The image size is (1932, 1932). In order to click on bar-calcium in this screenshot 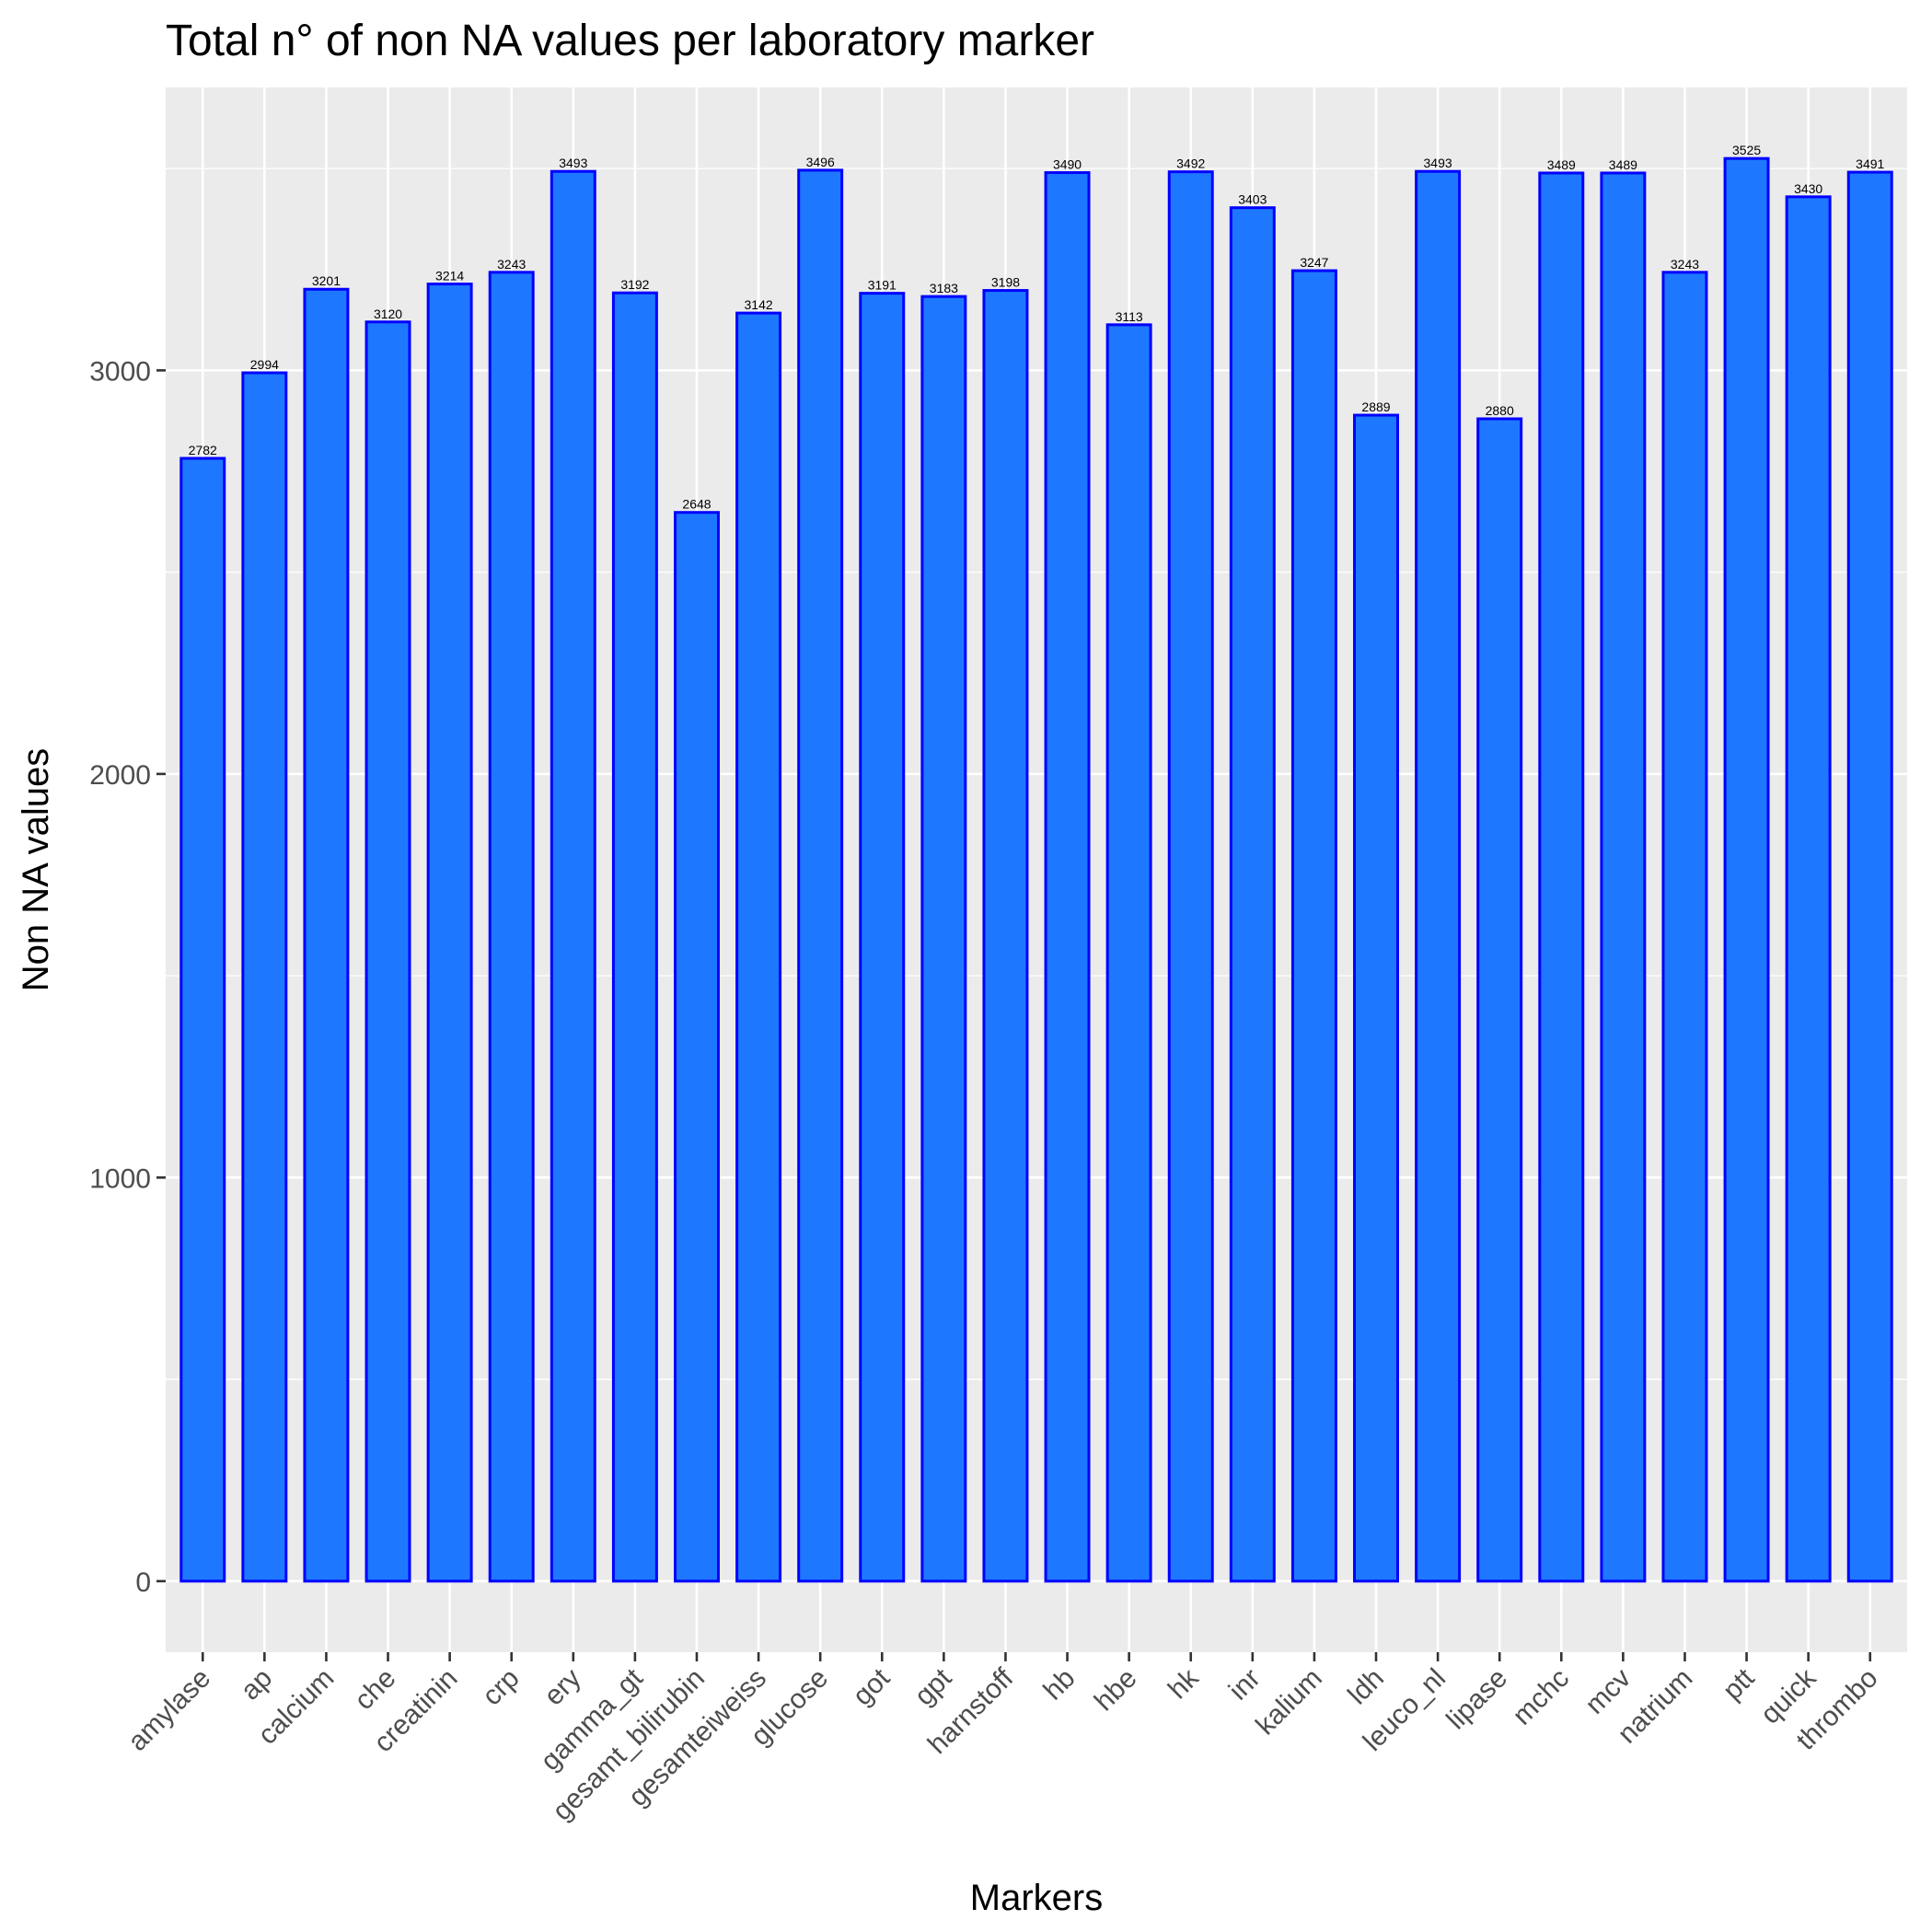, I will do `click(327, 935)`.